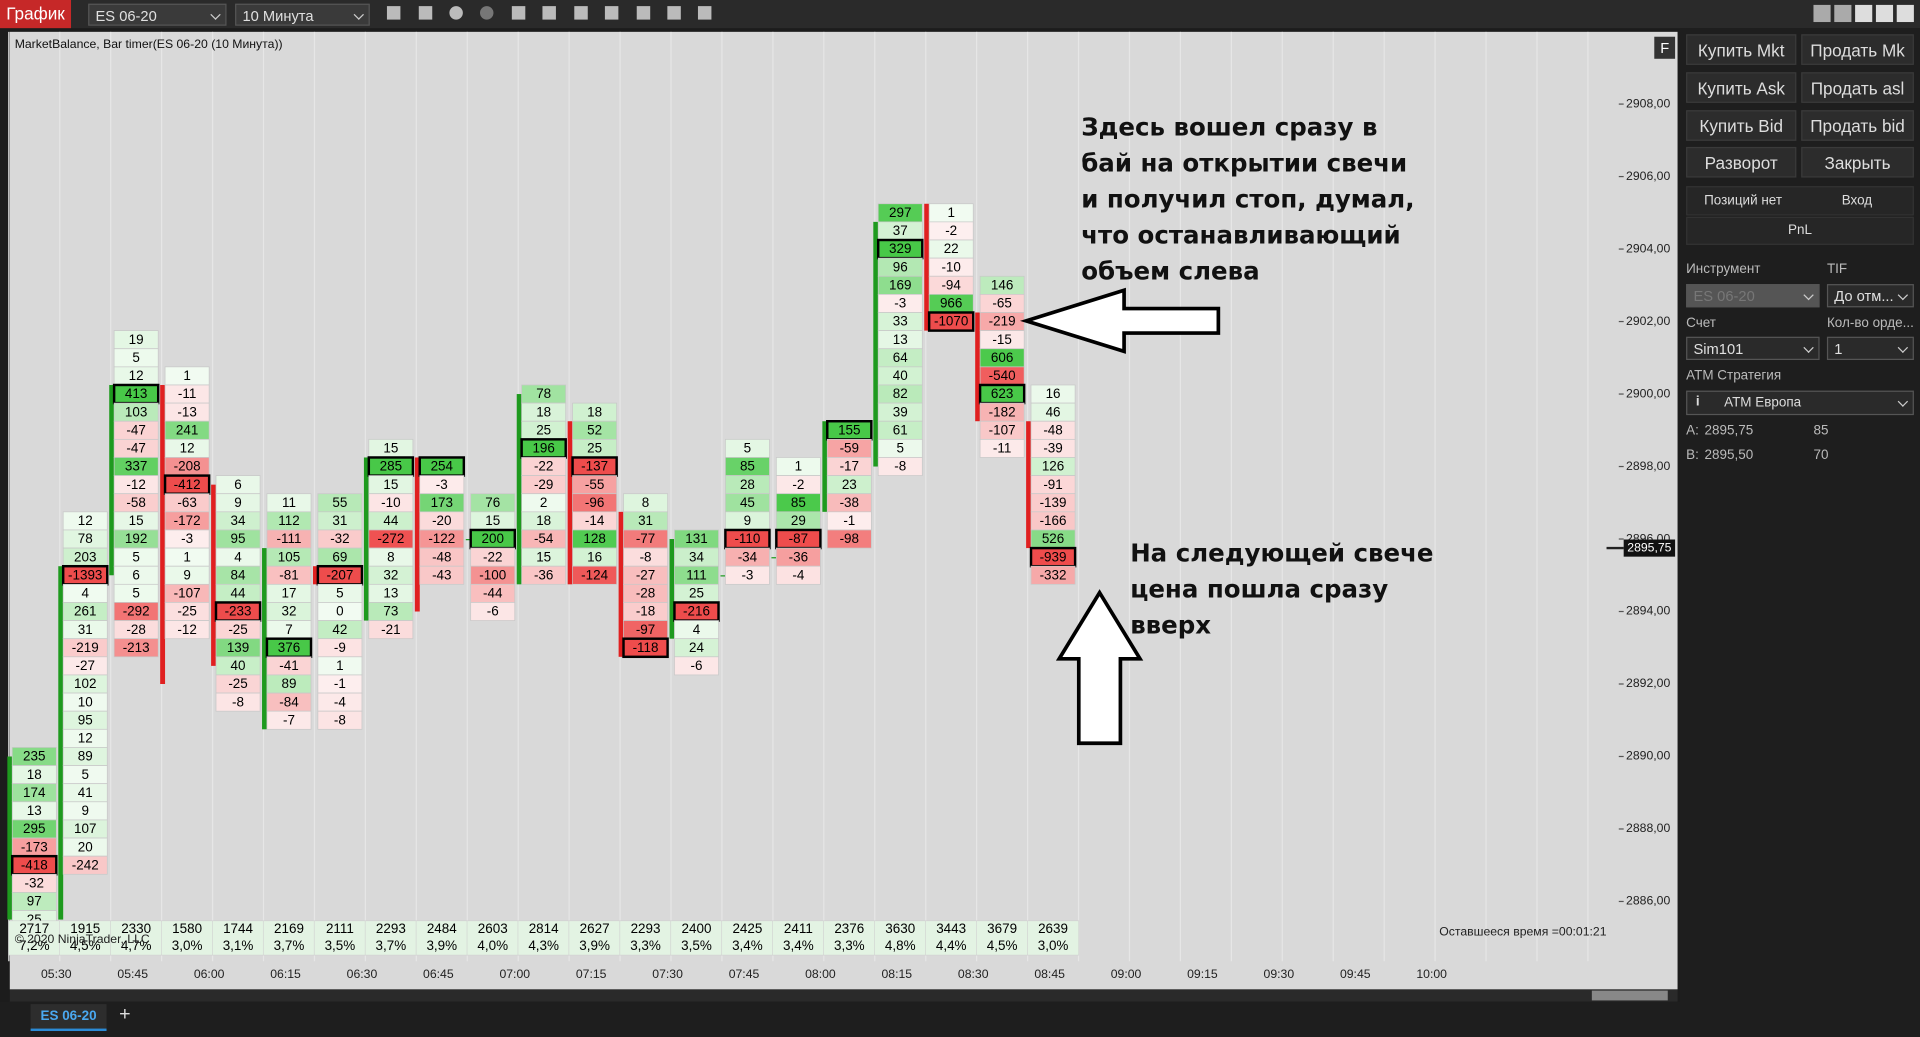  I want to click on bar-percent: 4,5%, so click(1002, 945).